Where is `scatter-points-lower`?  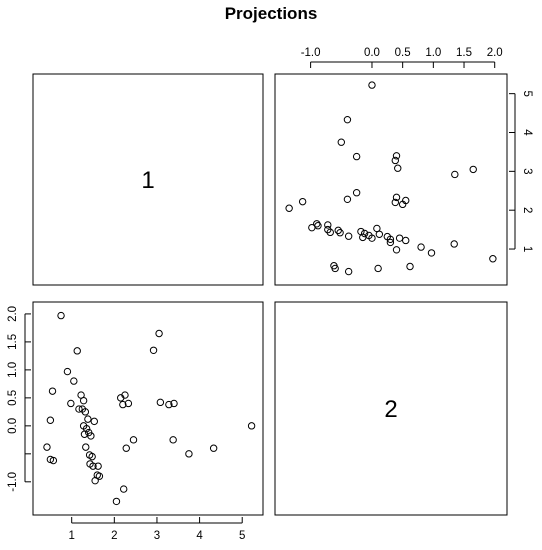
scatter-points-lower is located at coordinates (149, 408).